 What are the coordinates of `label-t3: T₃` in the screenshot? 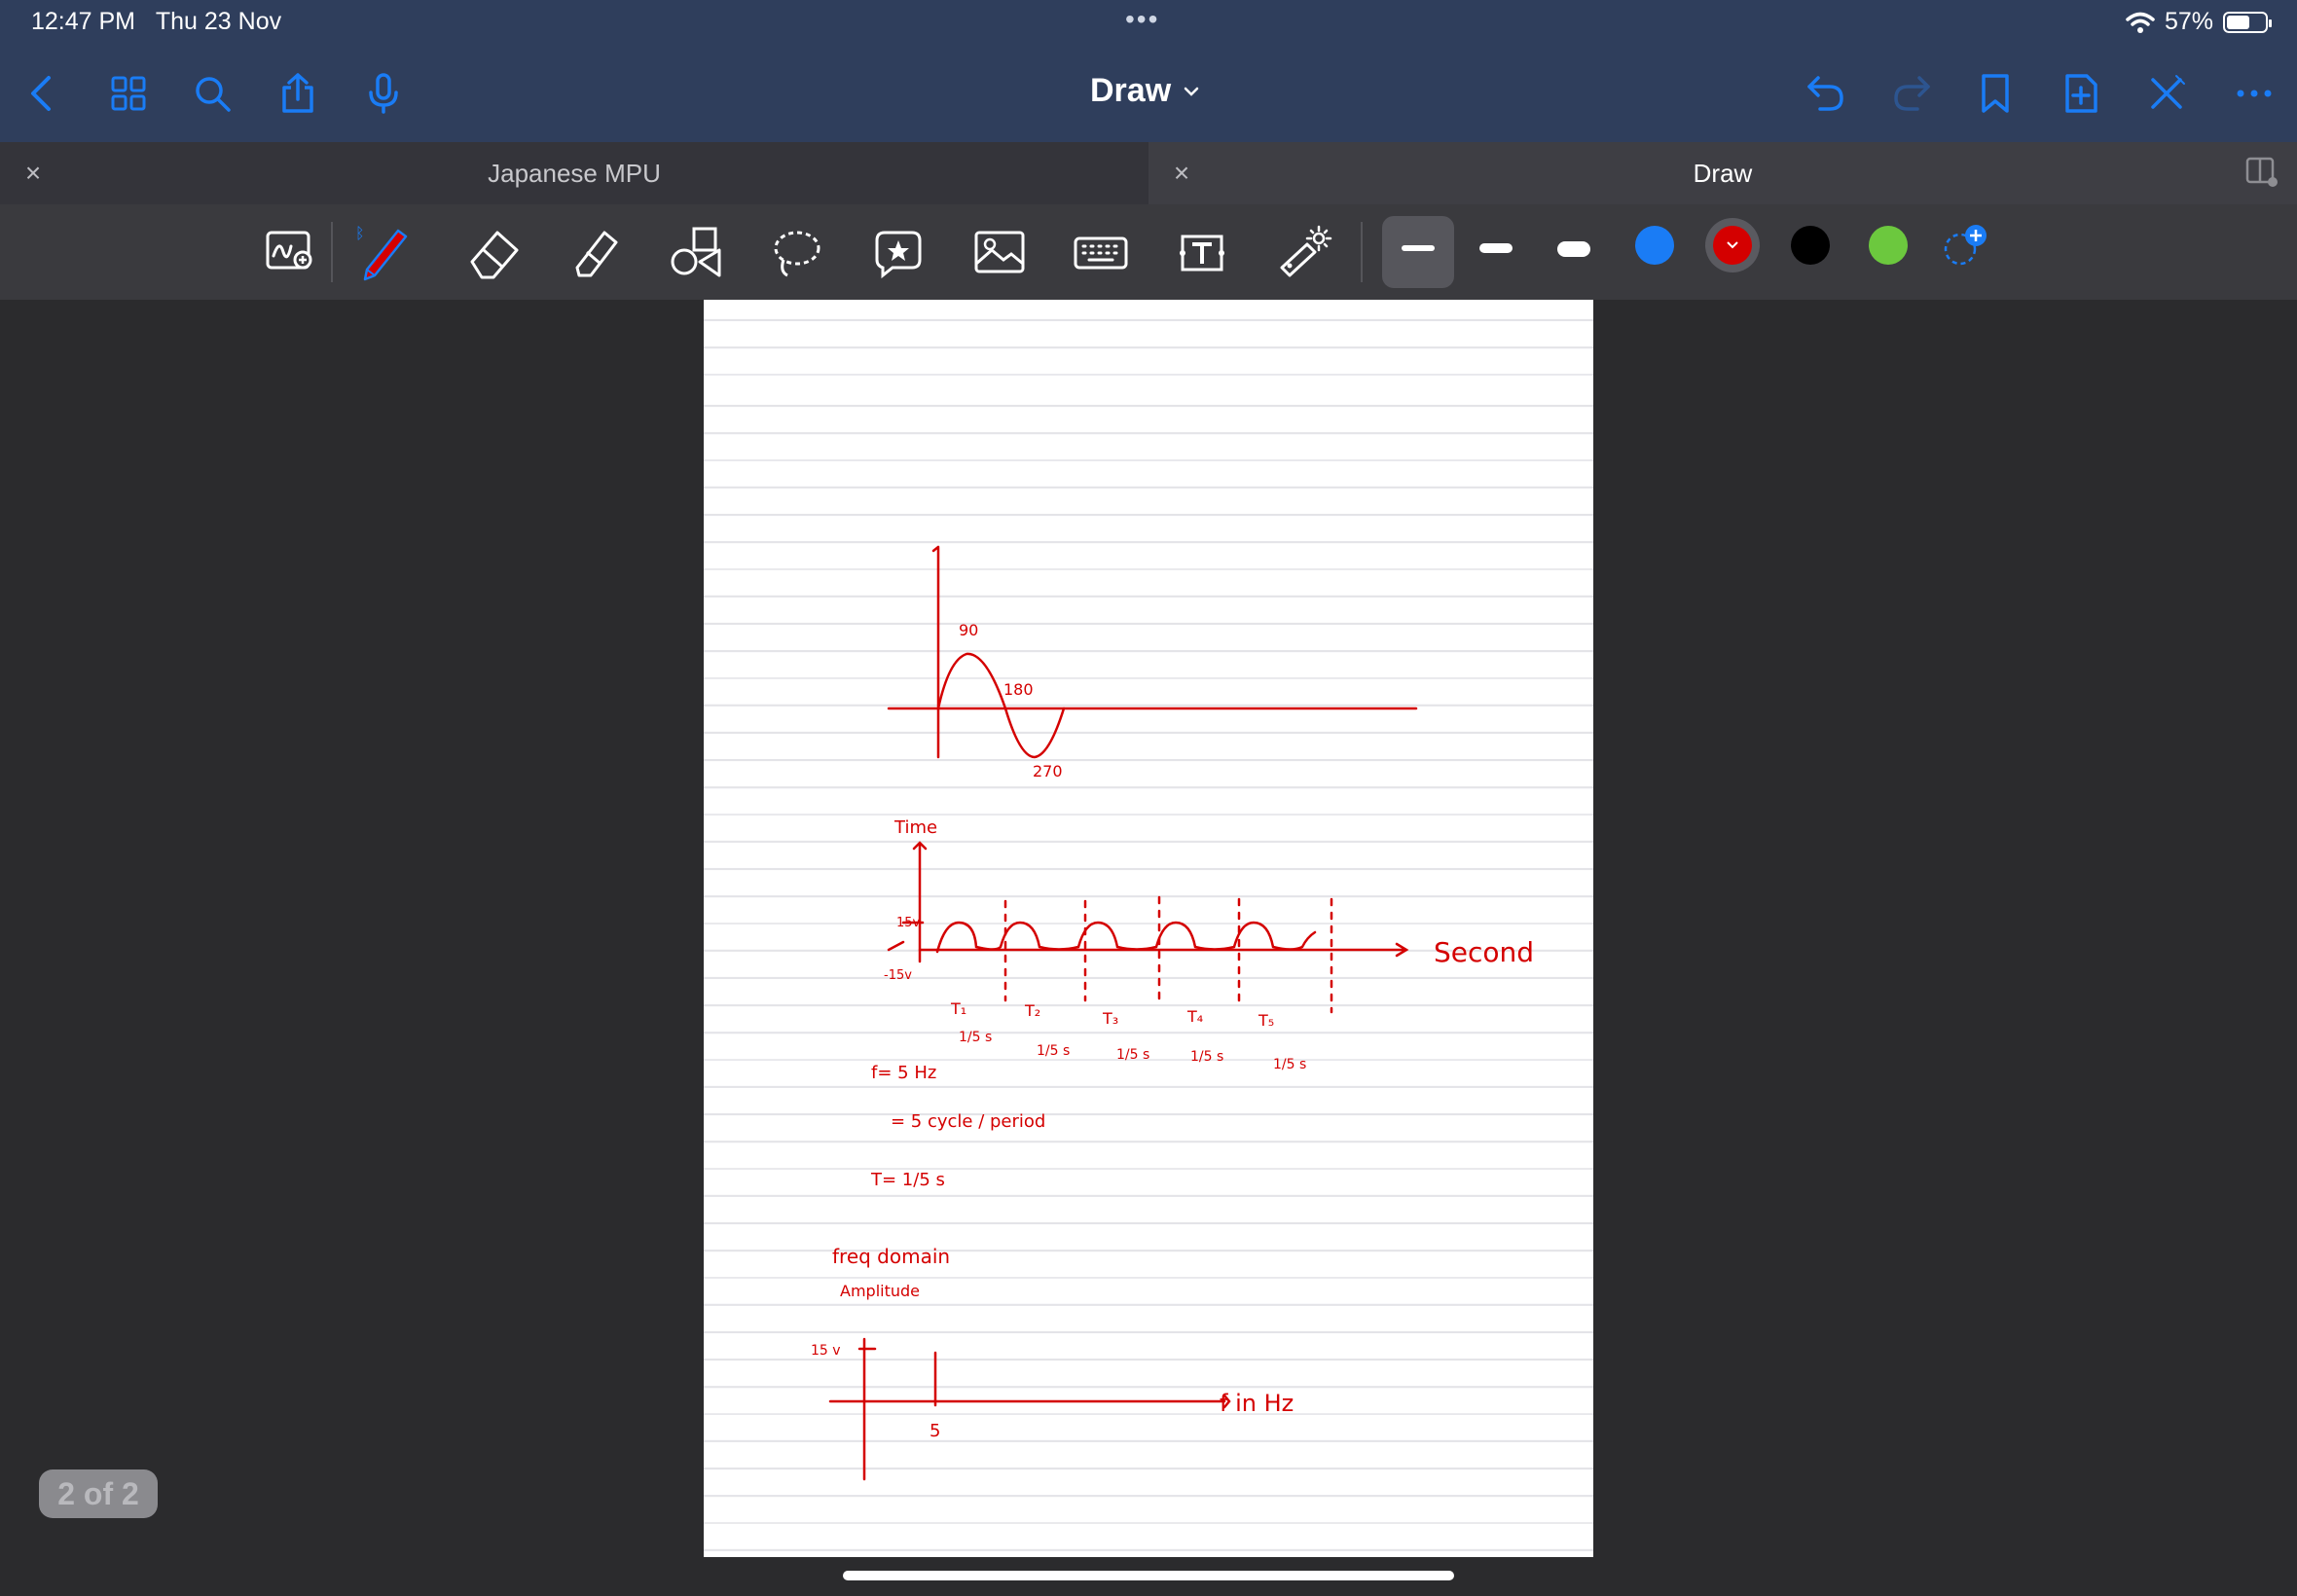 It's located at (1110, 1018).